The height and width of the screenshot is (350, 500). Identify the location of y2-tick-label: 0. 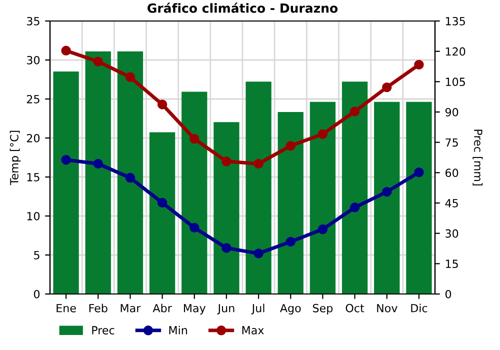
(448, 294).